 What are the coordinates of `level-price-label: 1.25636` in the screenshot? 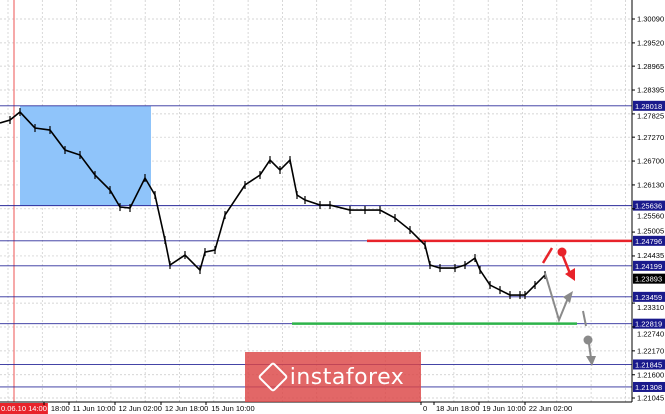 It's located at (648, 206).